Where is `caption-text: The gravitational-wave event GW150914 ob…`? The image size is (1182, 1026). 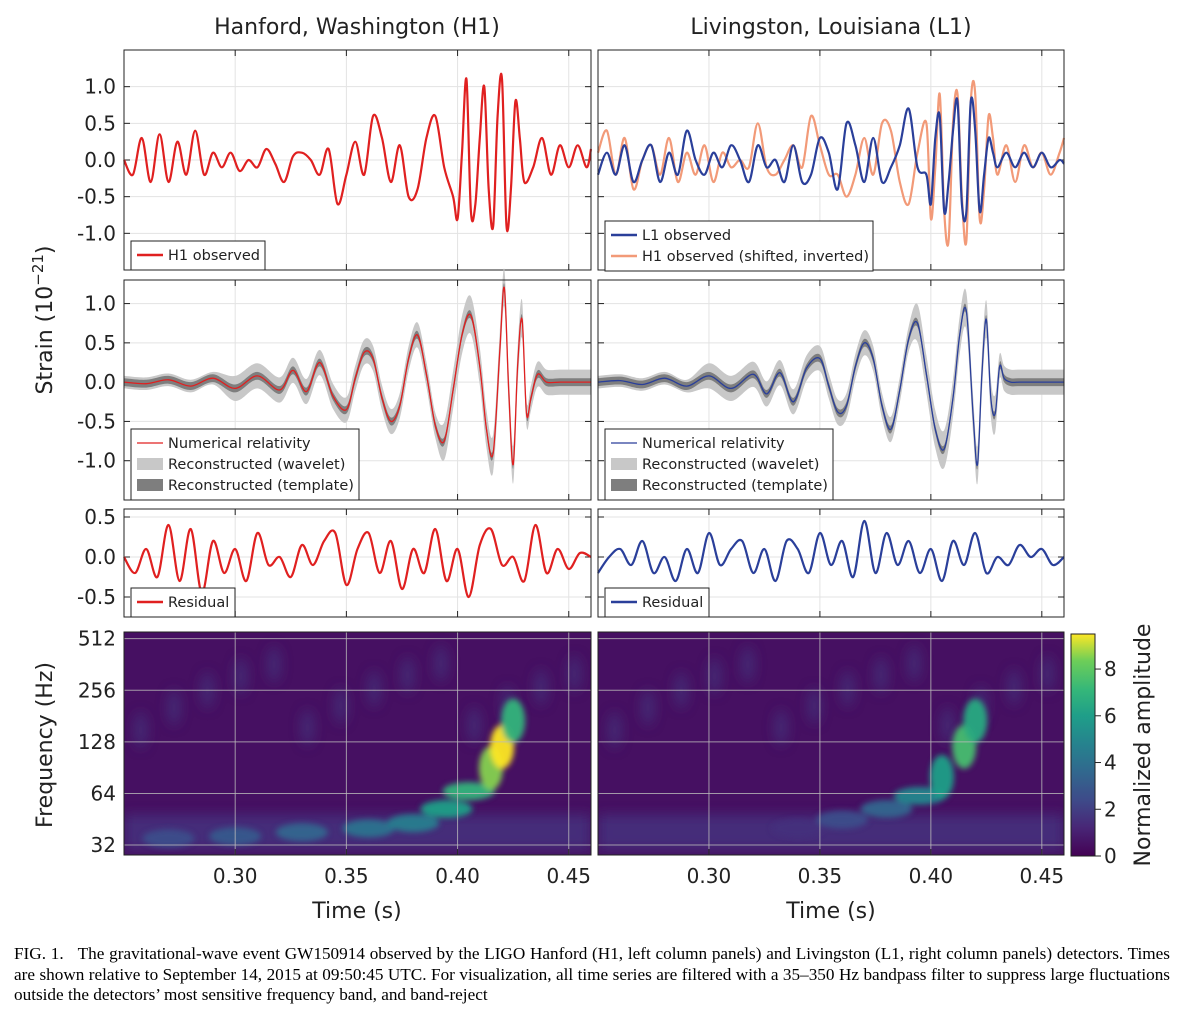 caption-text: The gravitational-wave event GW150914 ob… is located at coordinates (592, 974).